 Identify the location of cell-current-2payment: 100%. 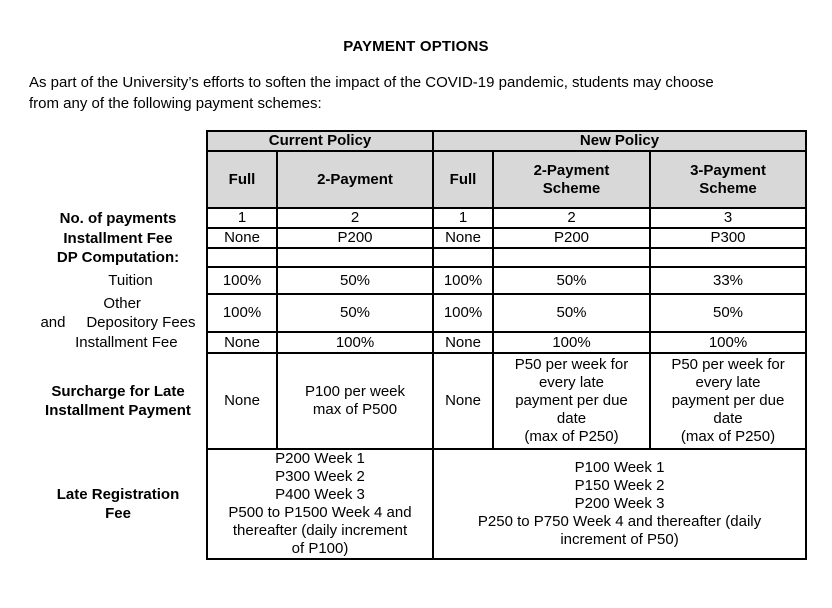
(355, 342).